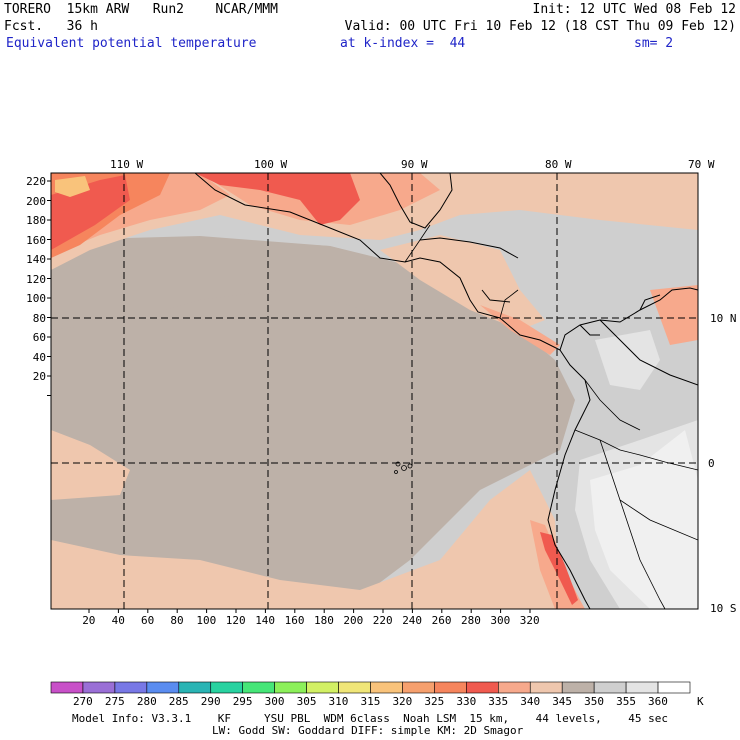 The width and height of the screenshot is (740, 740). I want to click on lon-label-70w: 70 W, so click(701, 164).